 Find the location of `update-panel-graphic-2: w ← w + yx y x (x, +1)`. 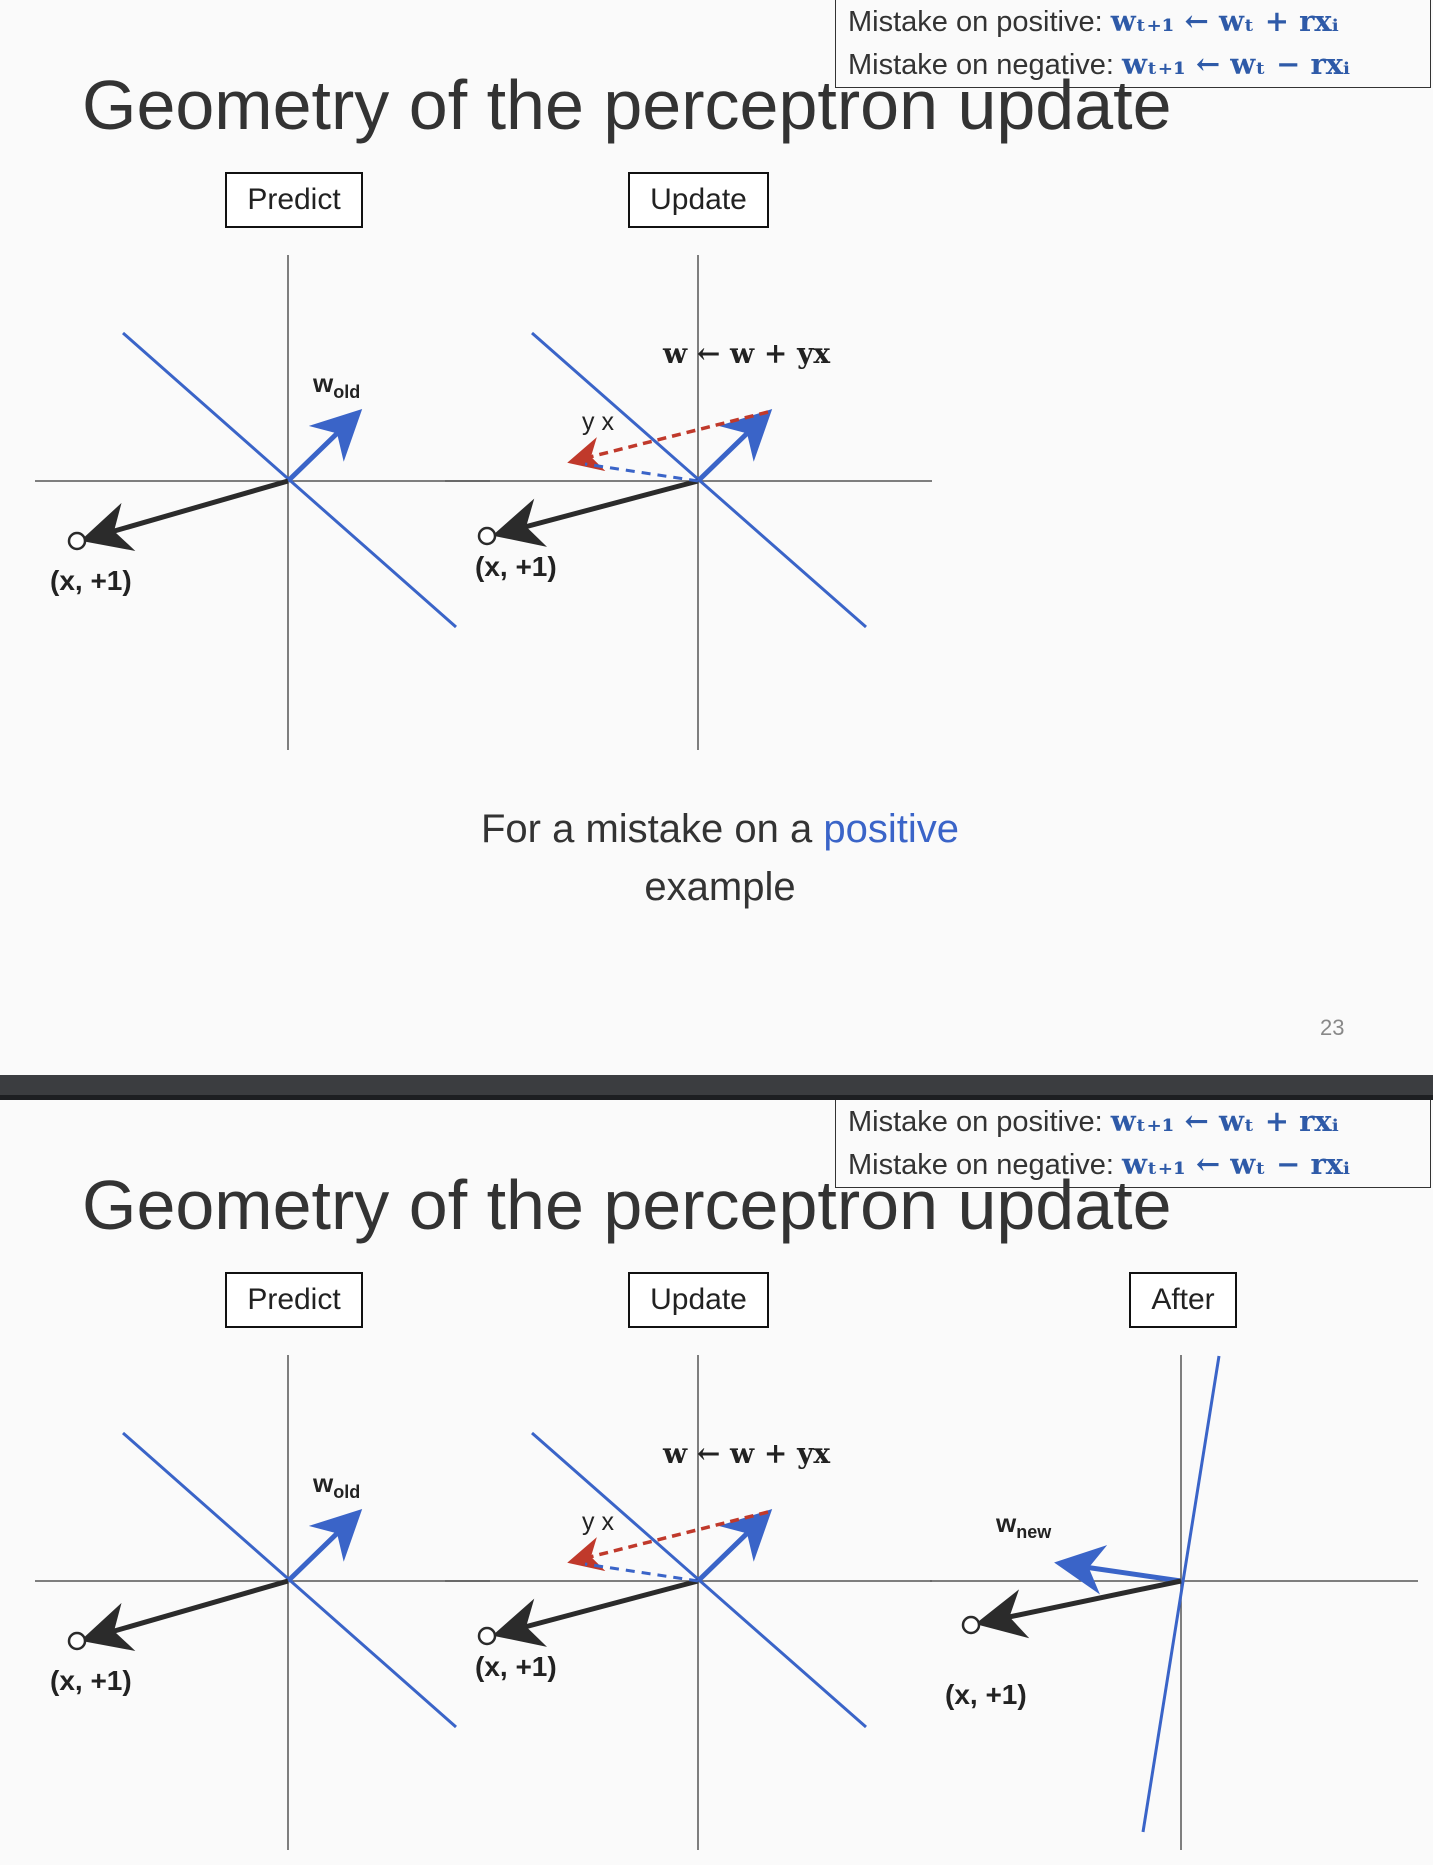

update-panel-graphic-2: w ← w + yx y x (x, +1) is located at coordinates (688, 1602).